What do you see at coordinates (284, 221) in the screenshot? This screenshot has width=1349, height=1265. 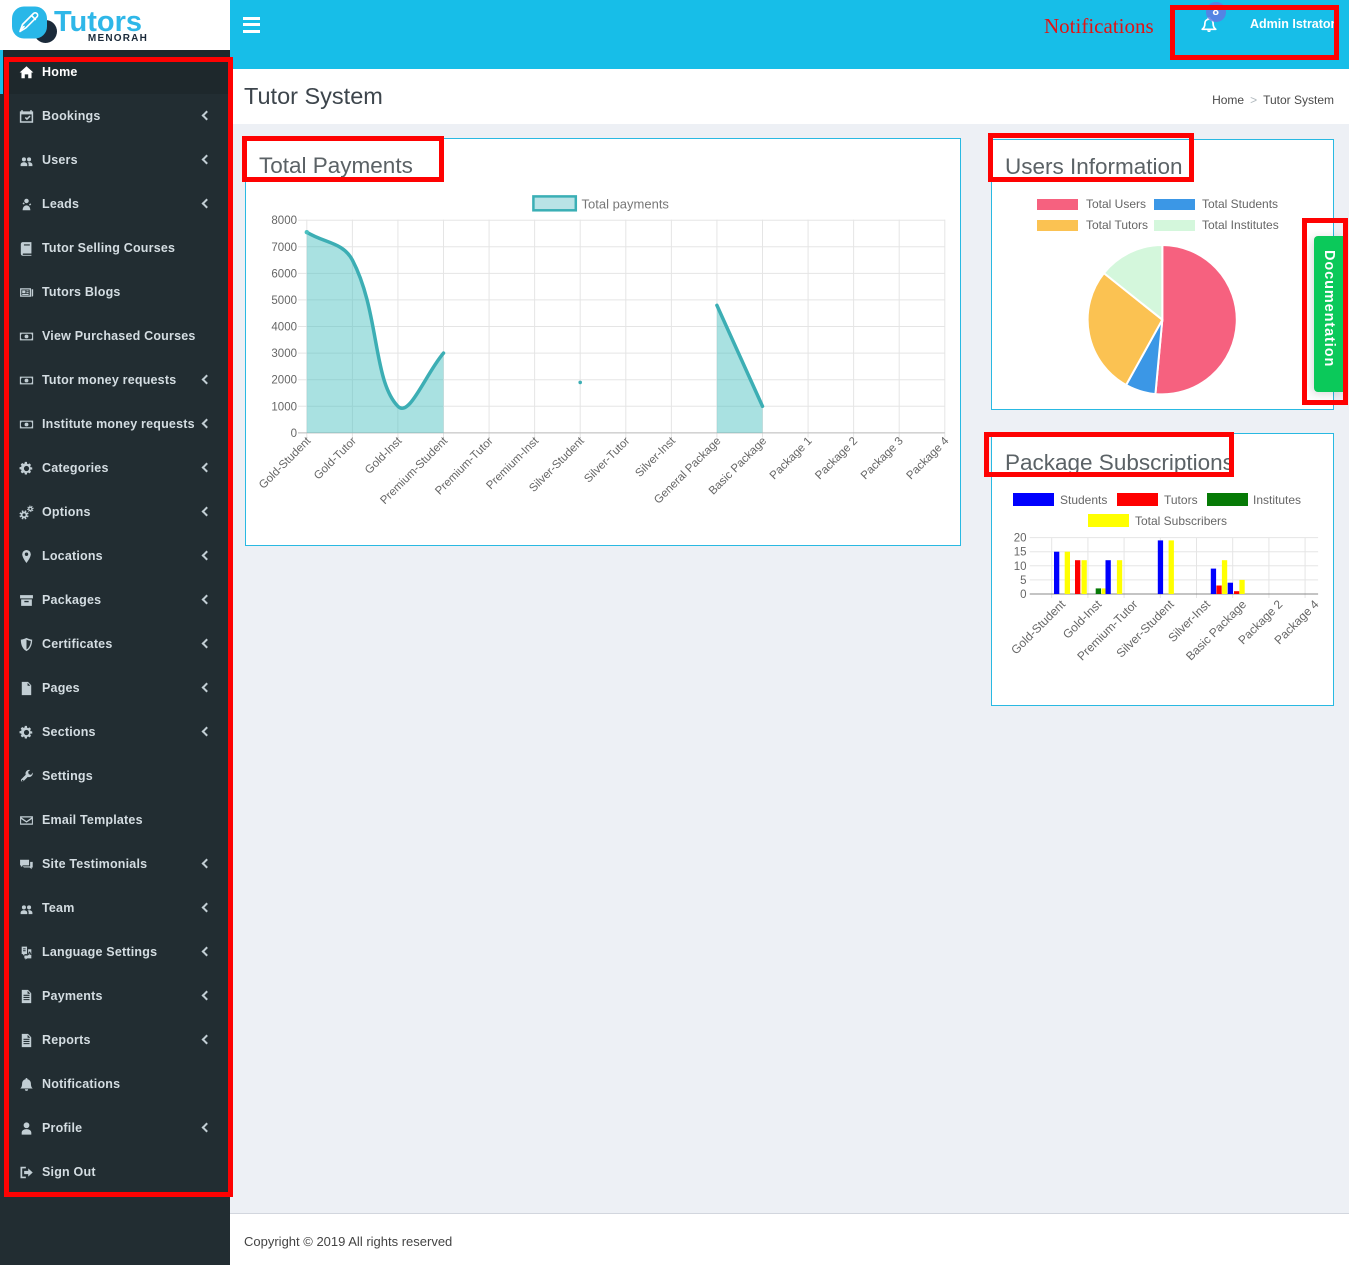 I see `svg-text: 8000` at bounding box center [284, 221].